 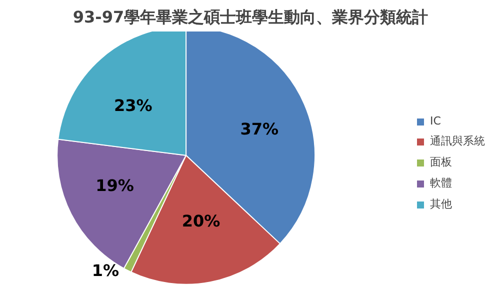 What do you see at coordinates (133, 105) in the screenshot?
I see `data-label: 23%` at bounding box center [133, 105].